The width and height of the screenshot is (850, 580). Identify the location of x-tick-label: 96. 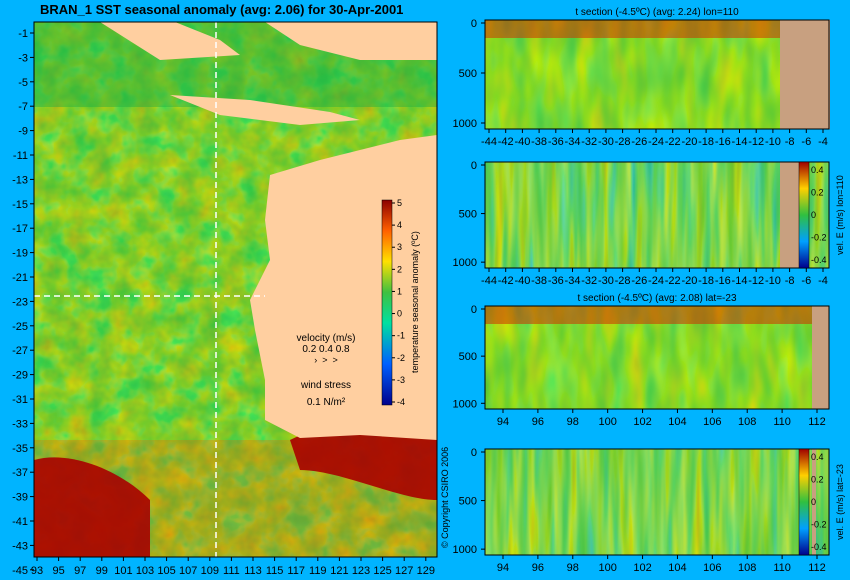
(538, 568).